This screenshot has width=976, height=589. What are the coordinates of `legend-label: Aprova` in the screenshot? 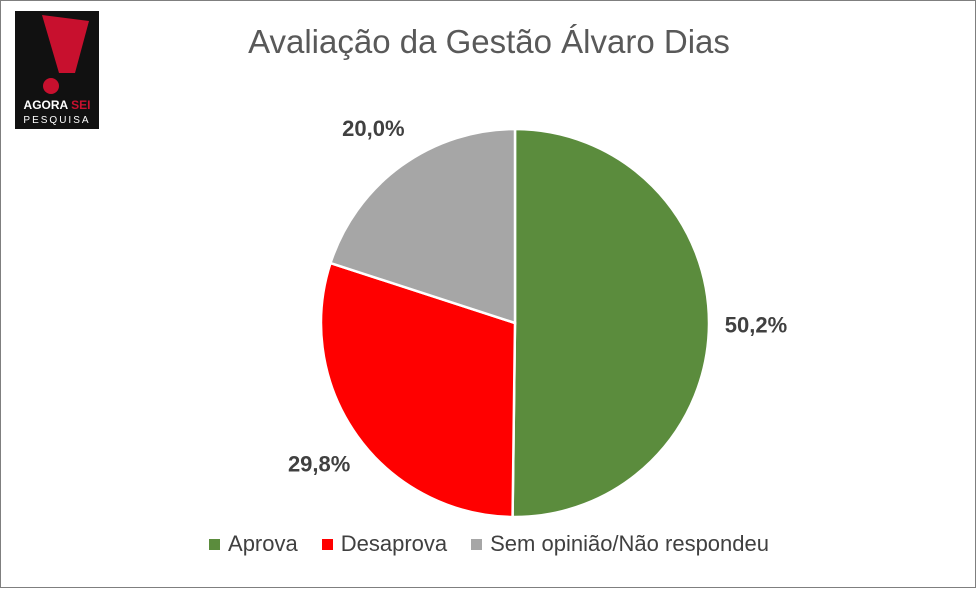 It's located at (263, 543).